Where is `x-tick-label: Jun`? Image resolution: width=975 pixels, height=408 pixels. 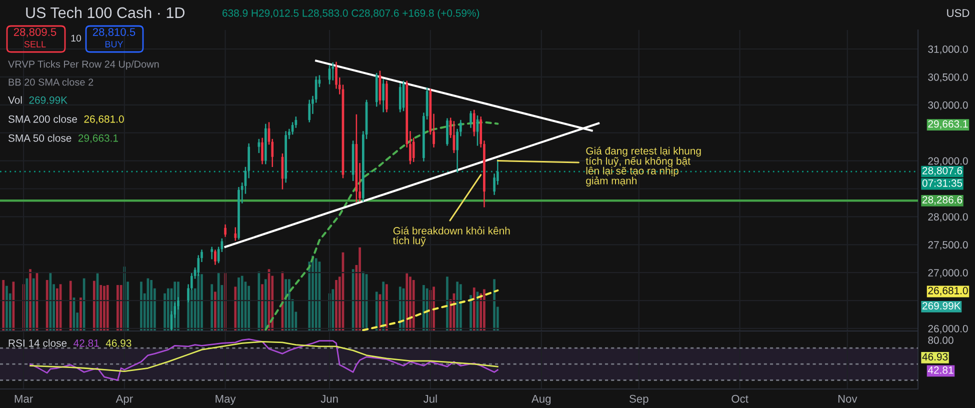
x-tick-label: Jun is located at coordinates (329, 398).